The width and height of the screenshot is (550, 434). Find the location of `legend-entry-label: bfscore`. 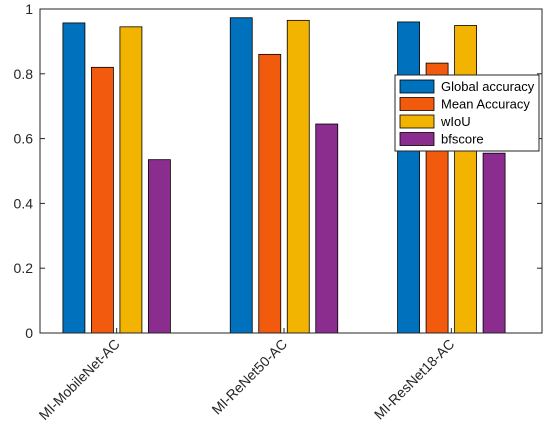

legend-entry-label: bfscore is located at coordinates (462, 139).